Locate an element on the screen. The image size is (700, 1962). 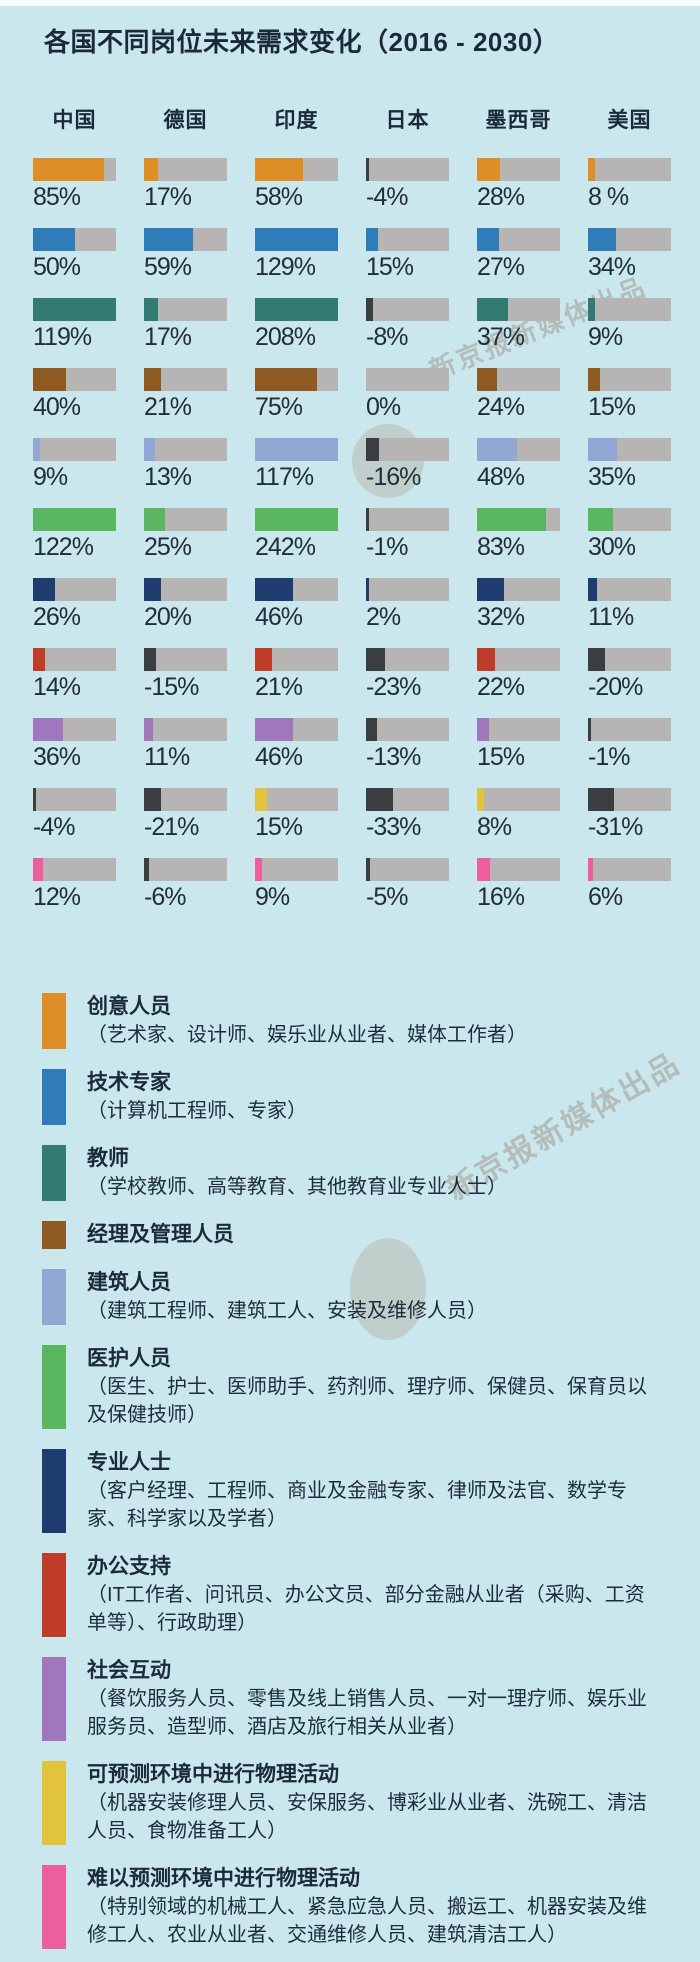
bar-value-label: 25% is located at coordinates (168, 547).